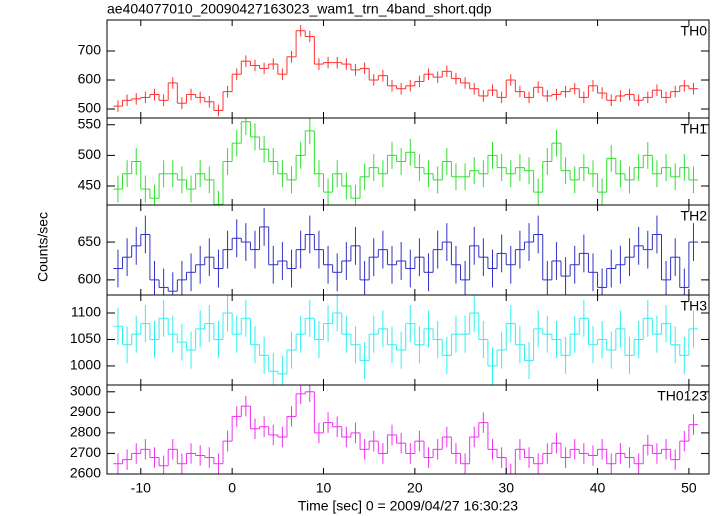 This screenshot has width=717, height=516. I want to click on y-tick-label: 1050, so click(85, 338).